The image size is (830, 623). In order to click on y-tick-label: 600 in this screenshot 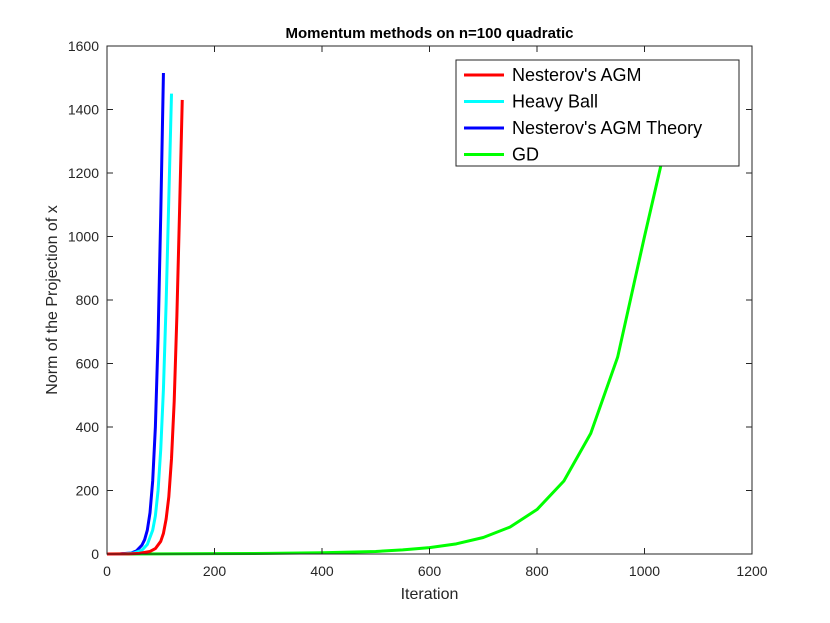, I will do `click(88, 364)`.